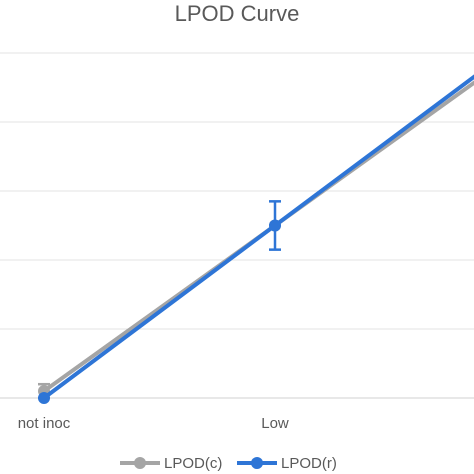  Describe the element at coordinates (44, 423) in the screenshot. I see `x-tick-label: not inoc` at that location.